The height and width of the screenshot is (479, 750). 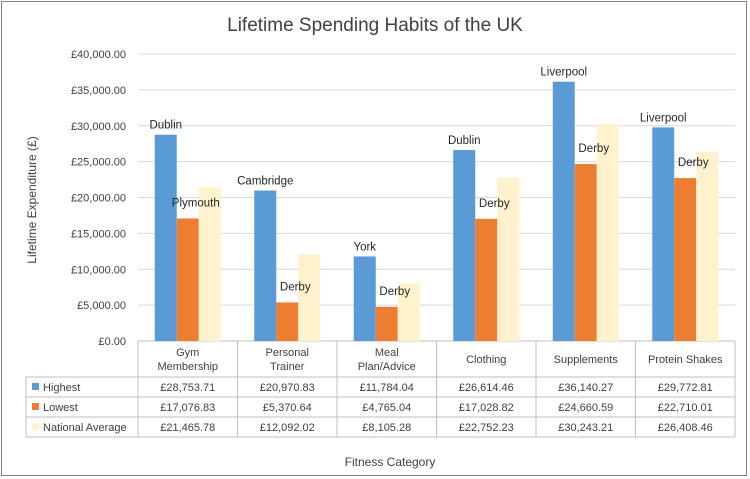 What do you see at coordinates (101, 306) in the screenshot?
I see `y-tick-label: £5,000.00` at bounding box center [101, 306].